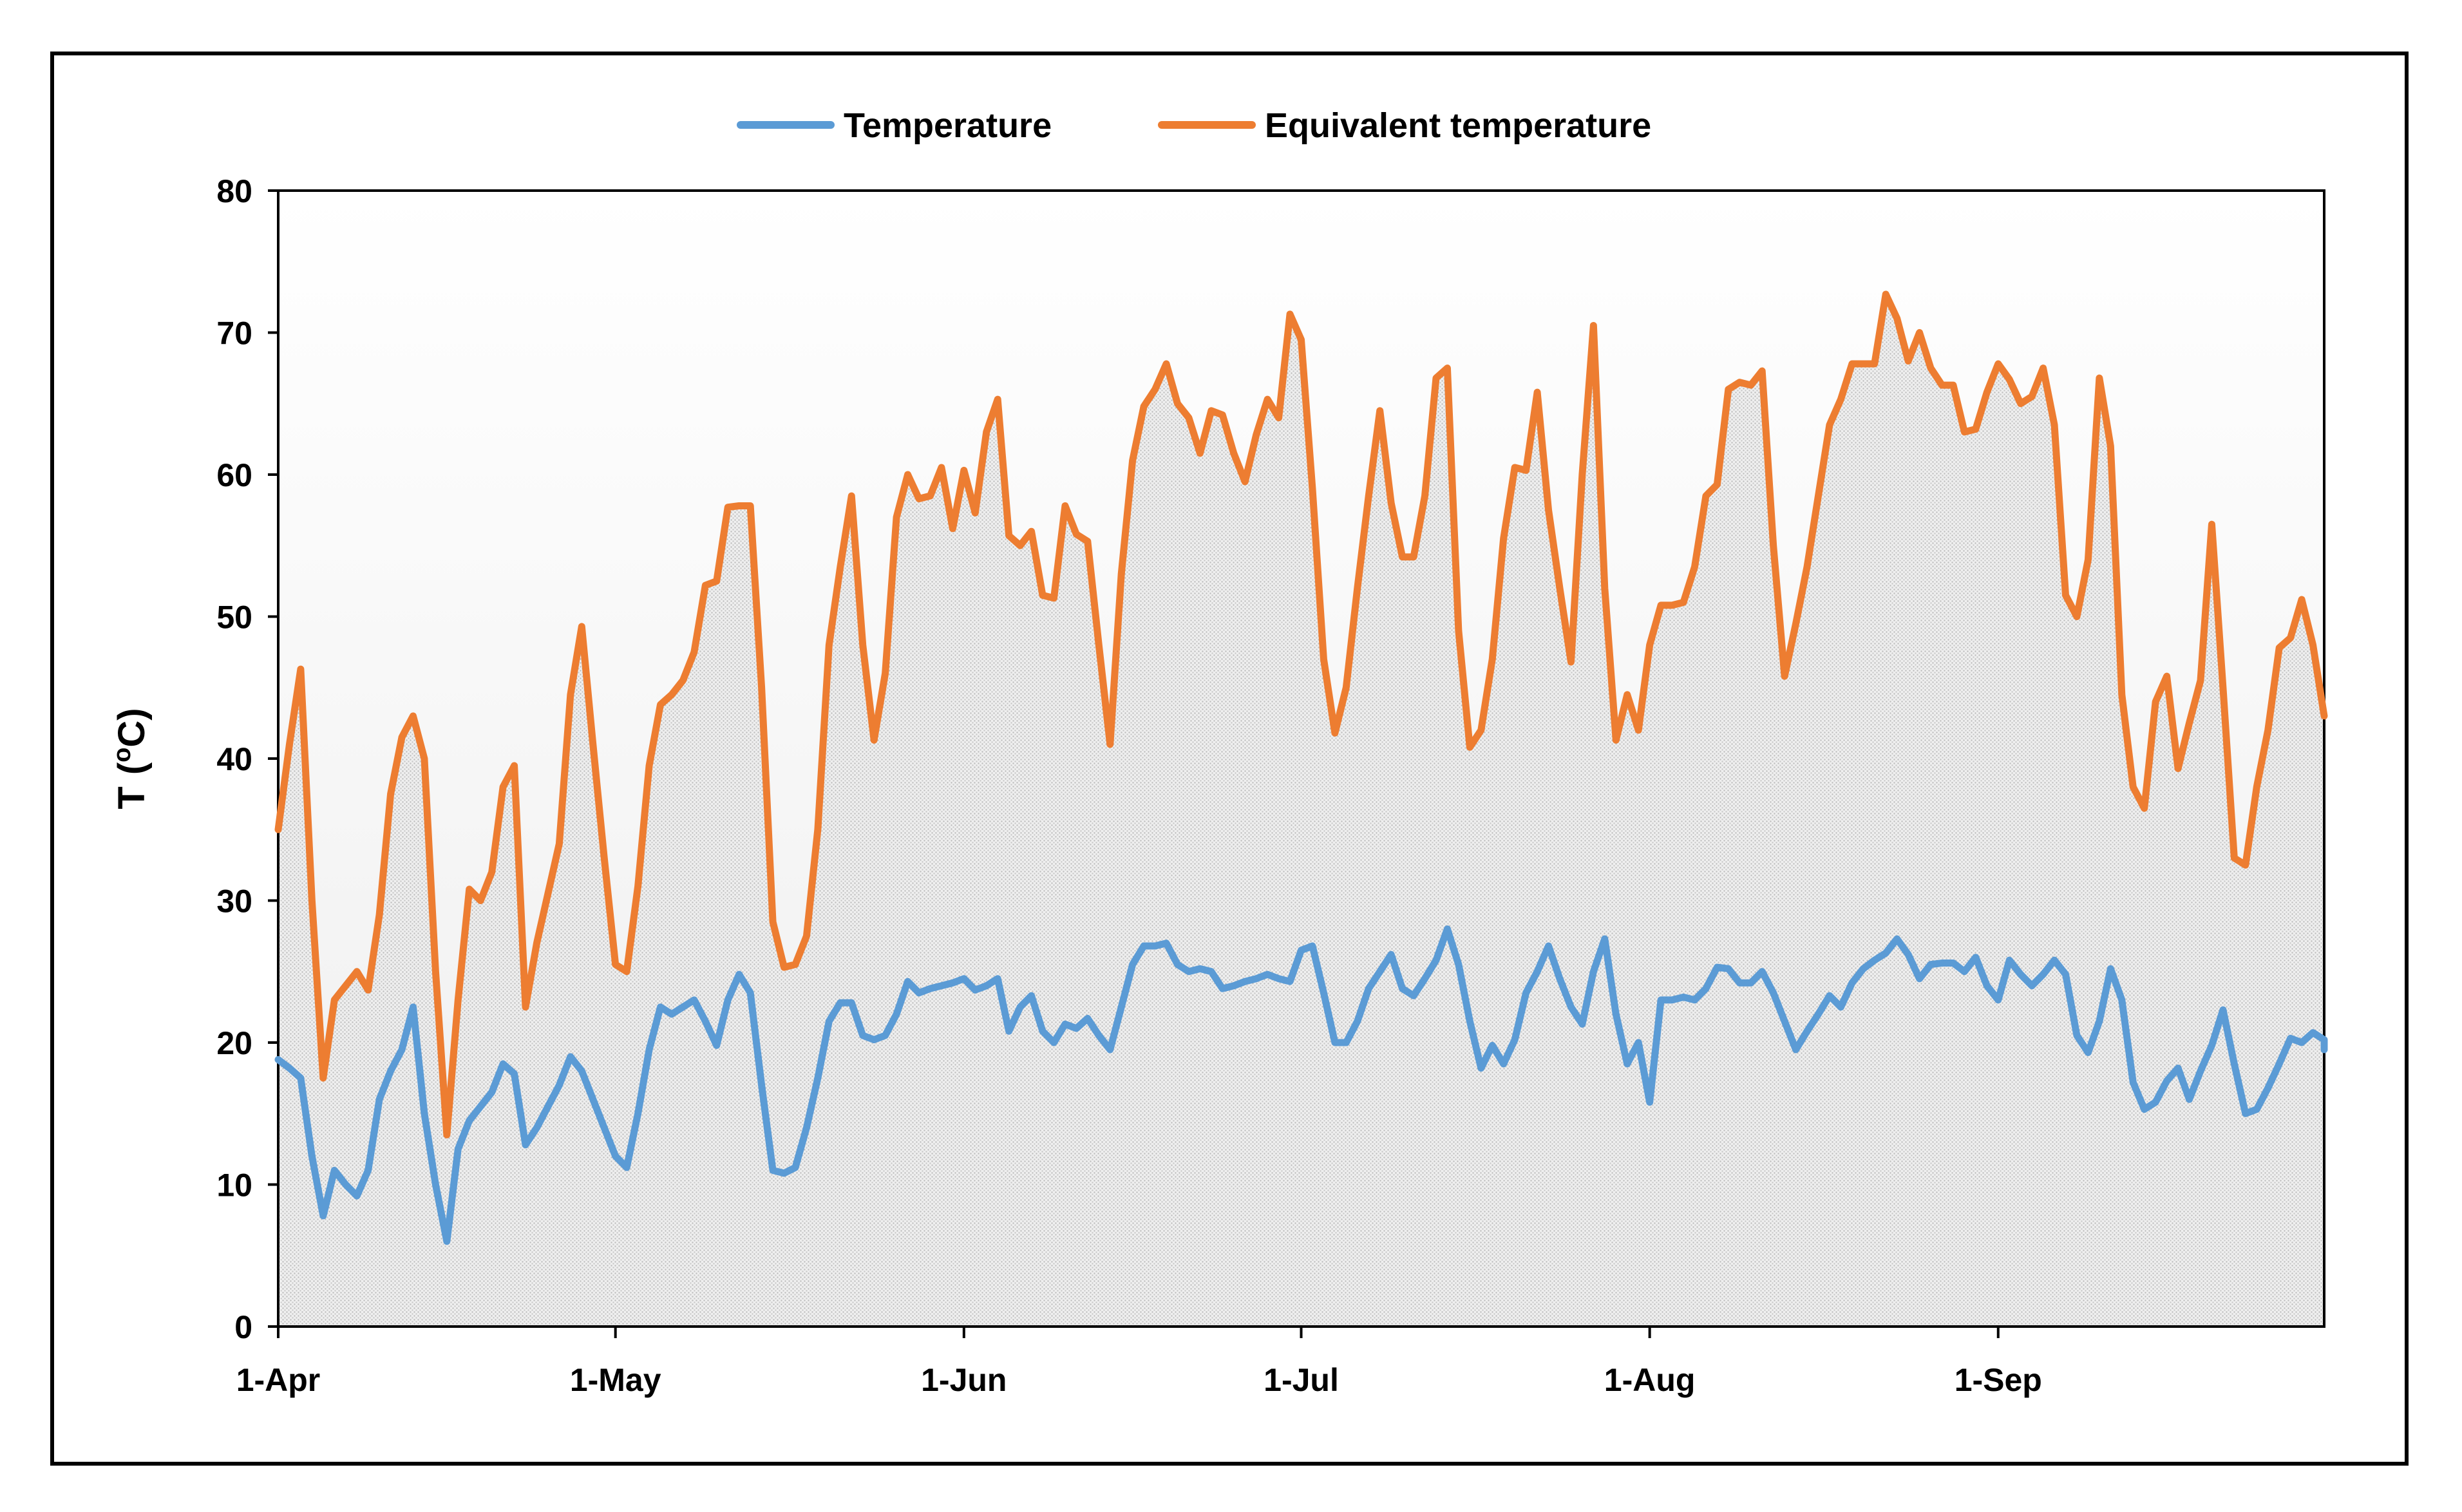 The image size is (2462, 1512). What do you see at coordinates (132, 768) in the screenshot?
I see `y-axis-title-open: (` at bounding box center [132, 768].